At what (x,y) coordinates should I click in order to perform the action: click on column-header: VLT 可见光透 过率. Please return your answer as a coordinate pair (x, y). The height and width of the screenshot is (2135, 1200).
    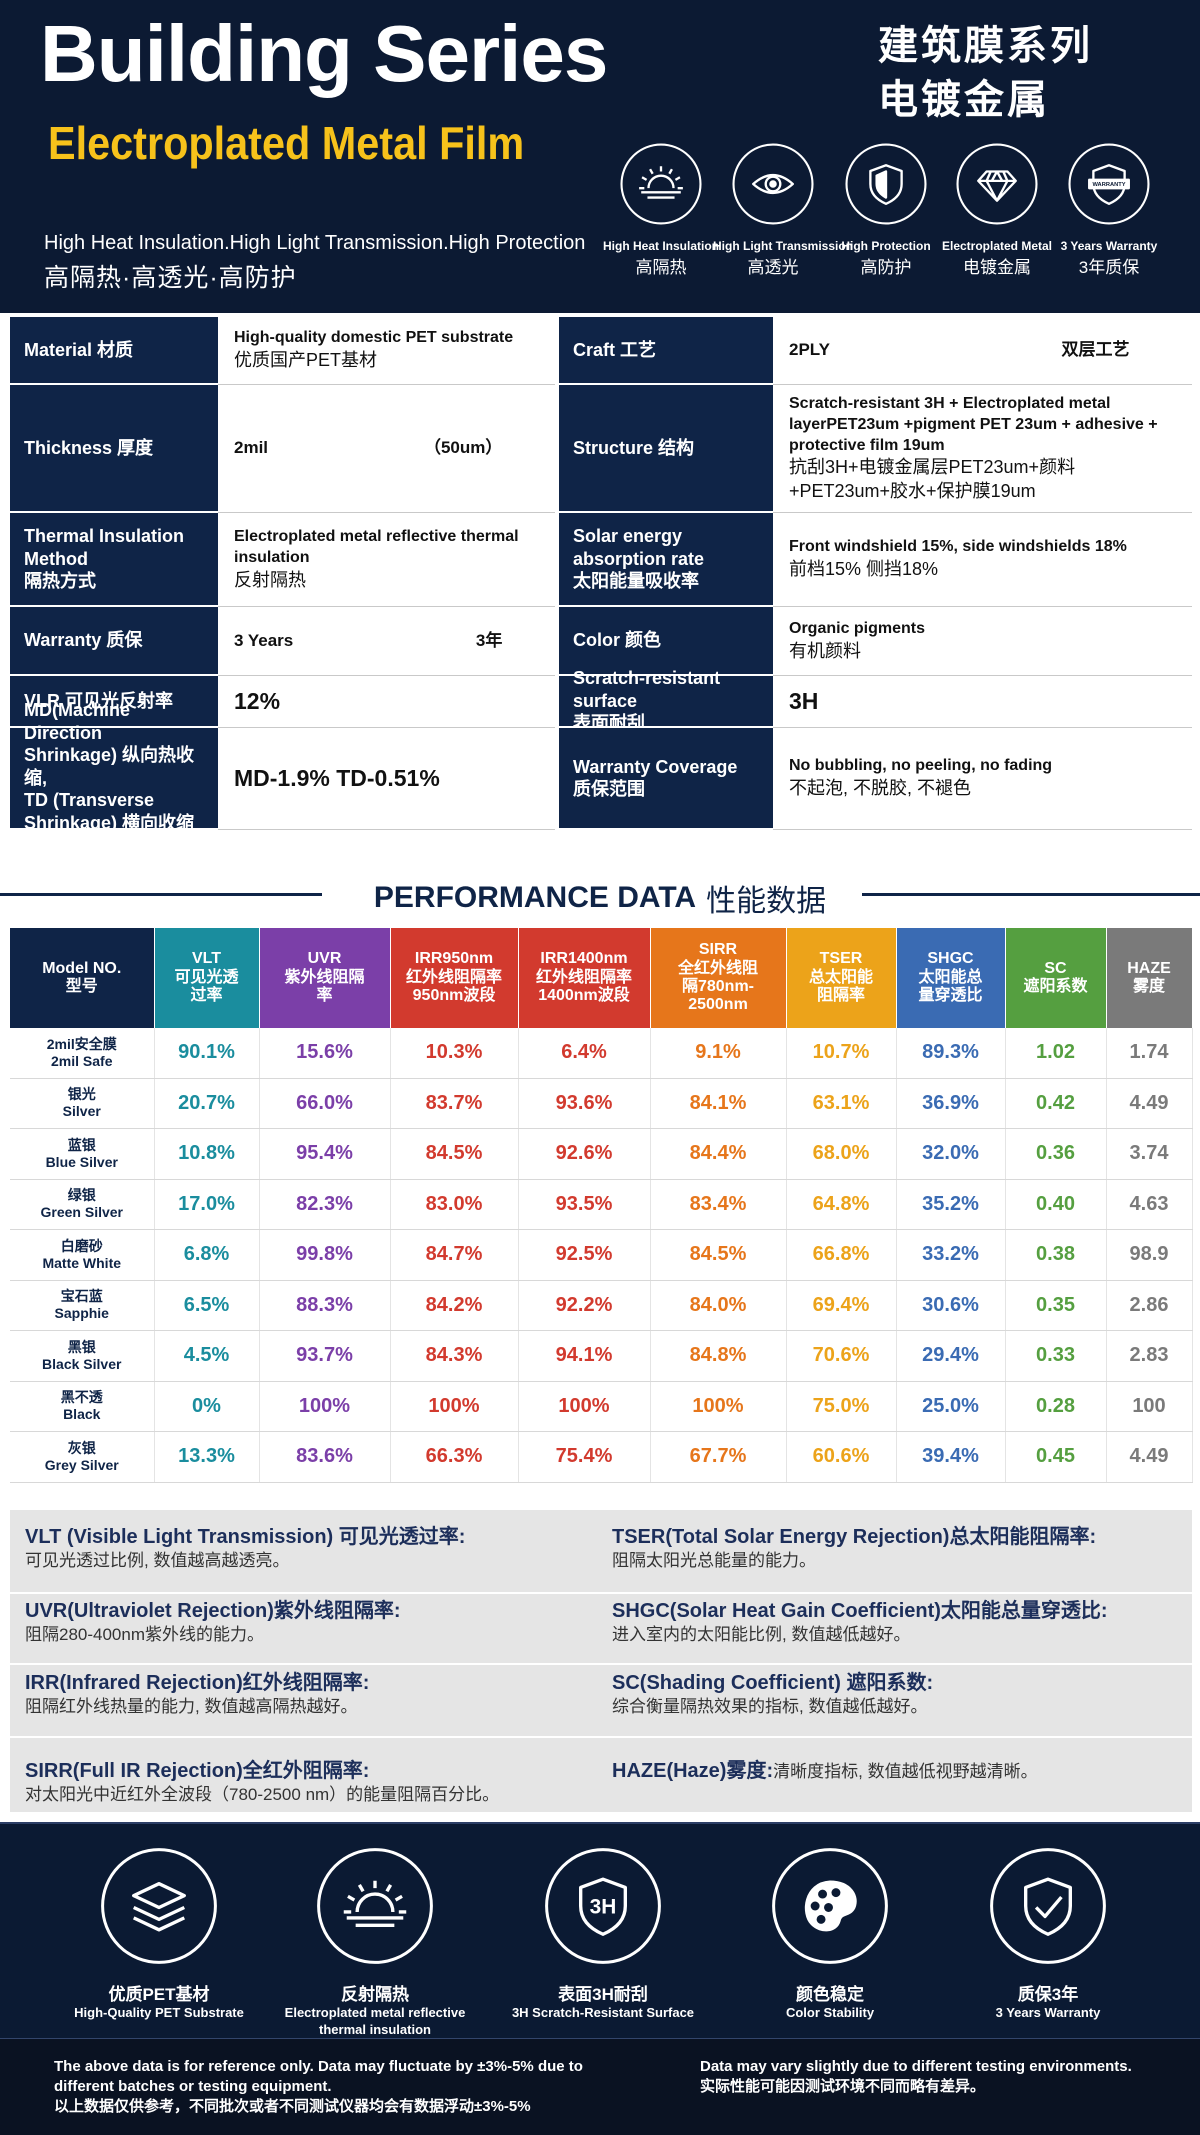
    Looking at the image, I should click on (207, 978).